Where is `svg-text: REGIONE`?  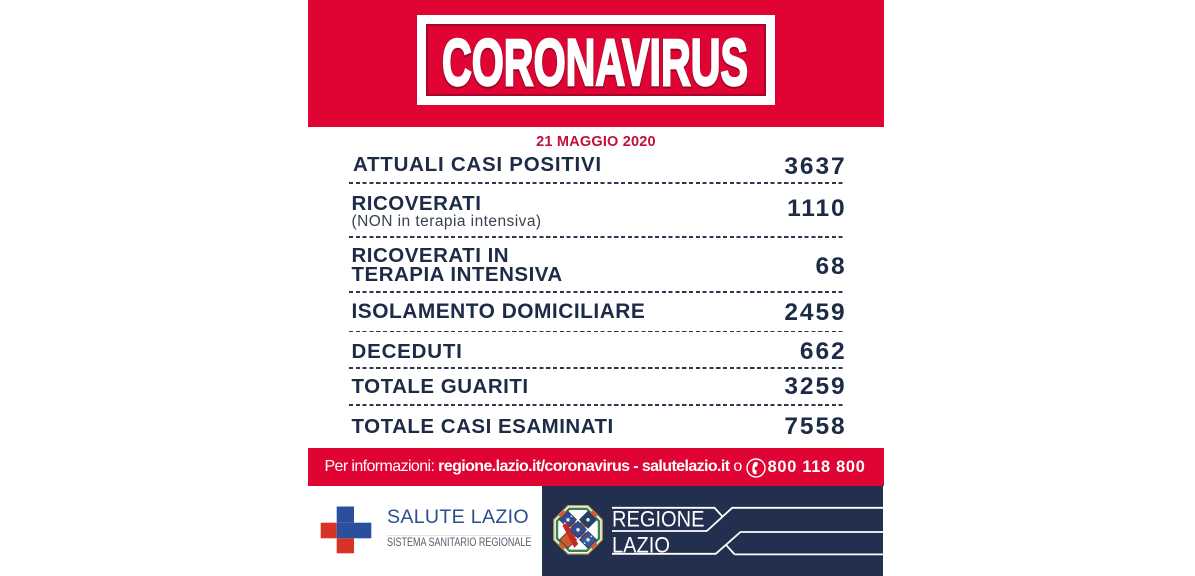
svg-text: REGIONE is located at coordinates (658, 520).